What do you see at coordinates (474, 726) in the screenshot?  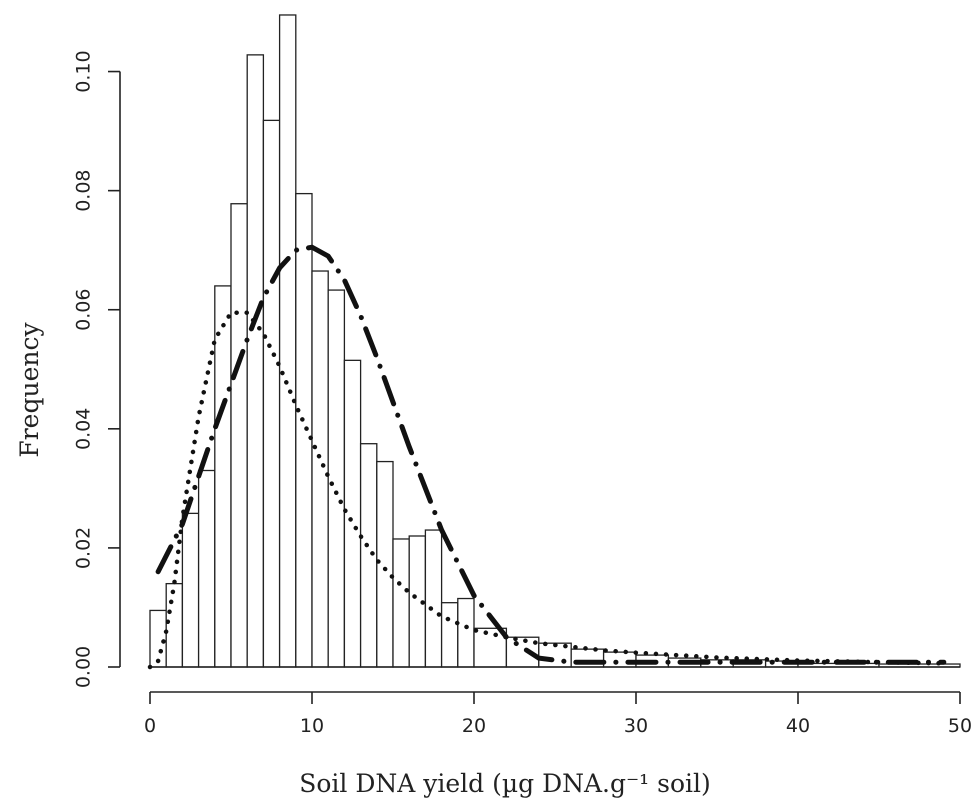 I see `x-tick-label: 20` at bounding box center [474, 726].